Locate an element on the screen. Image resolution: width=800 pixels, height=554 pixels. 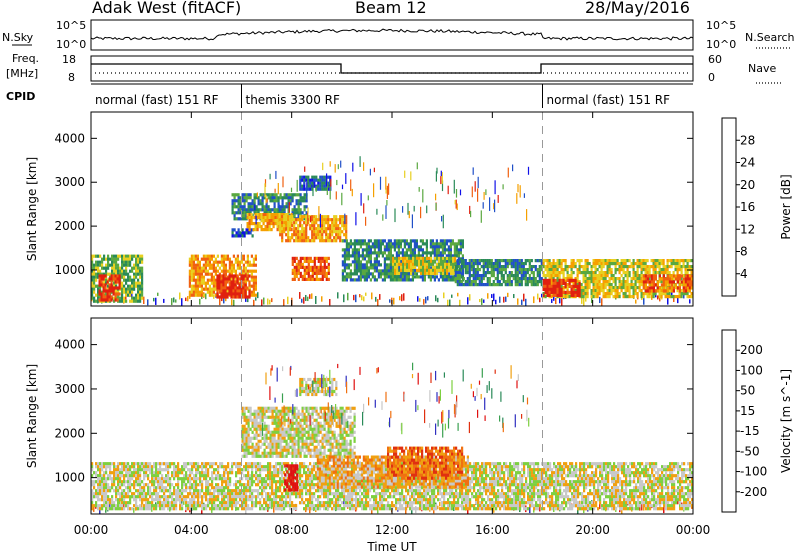
nsky-panel: N.Sky 10^5 10^0 10^5 10^0 N.Search is located at coordinates (398, 35).